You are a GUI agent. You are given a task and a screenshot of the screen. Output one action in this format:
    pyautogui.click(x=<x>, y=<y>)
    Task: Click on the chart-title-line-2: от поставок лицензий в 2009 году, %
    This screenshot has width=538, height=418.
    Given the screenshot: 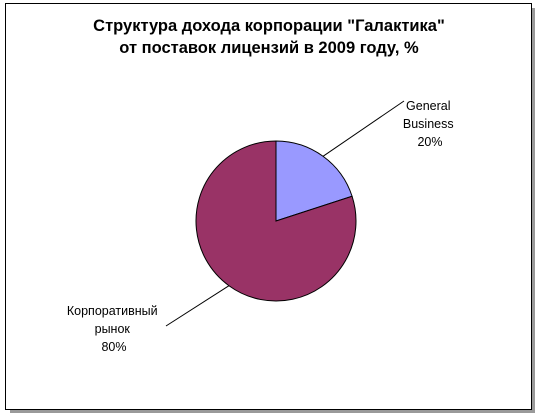 What is the action you would take?
    pyautogui.click(x=269, y=48)
    